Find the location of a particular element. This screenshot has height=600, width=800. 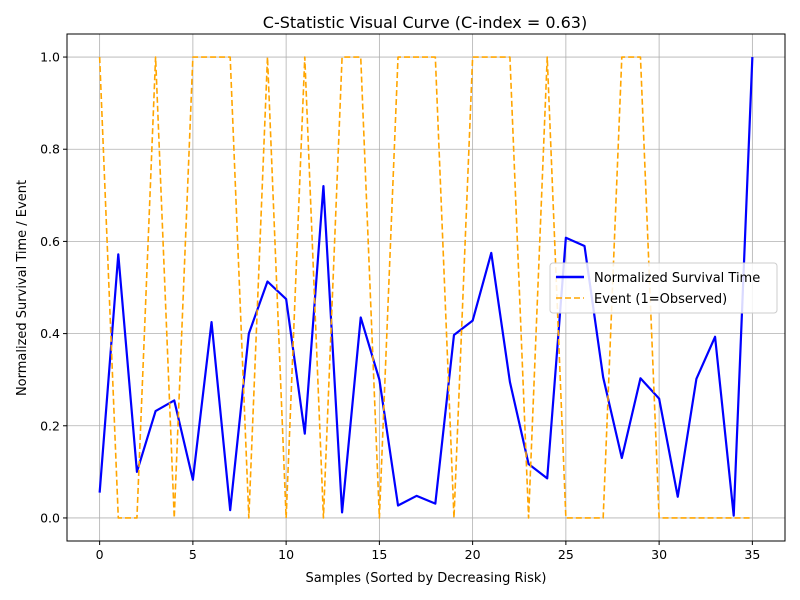

x-ticks: 0 5 10 15 20 25 30 35 is located at coordinates (428, 551).